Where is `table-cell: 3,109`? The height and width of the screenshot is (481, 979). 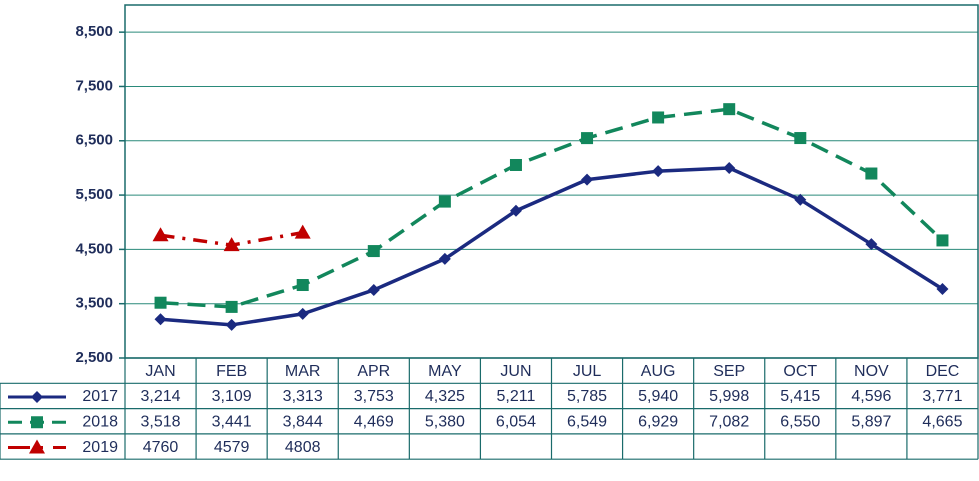 table-cell: 3,109 is located at coordinates (232, 396).